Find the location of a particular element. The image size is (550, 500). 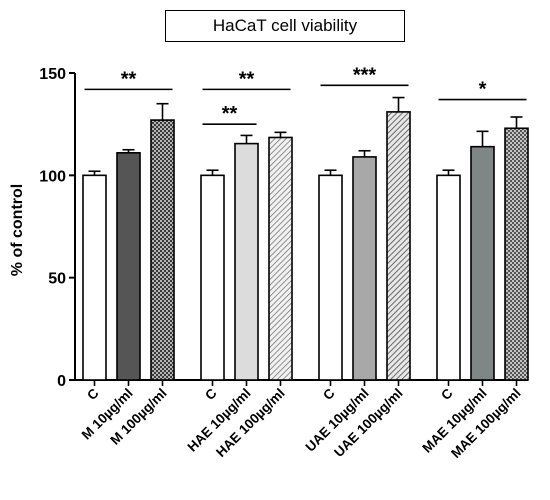

y-axis-label: % of control is located at coordinates (17, 230).